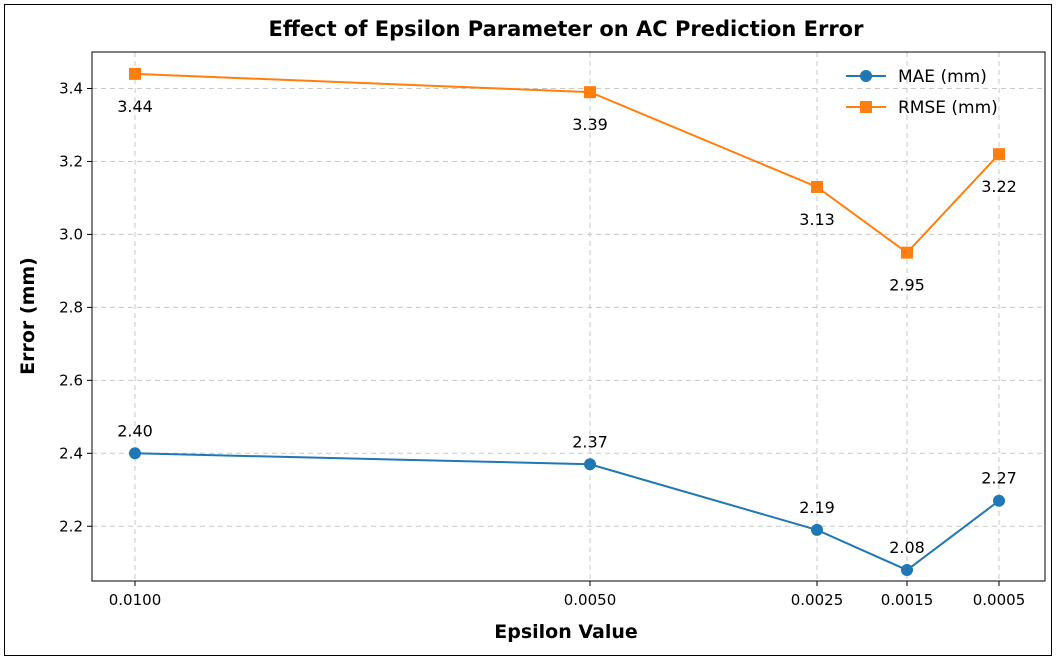 This screenshot has height=662, width=1058. Describe the element at coordinates (71, 88) in the screenshot. I see `y-tick-label: 3.4` at that location.